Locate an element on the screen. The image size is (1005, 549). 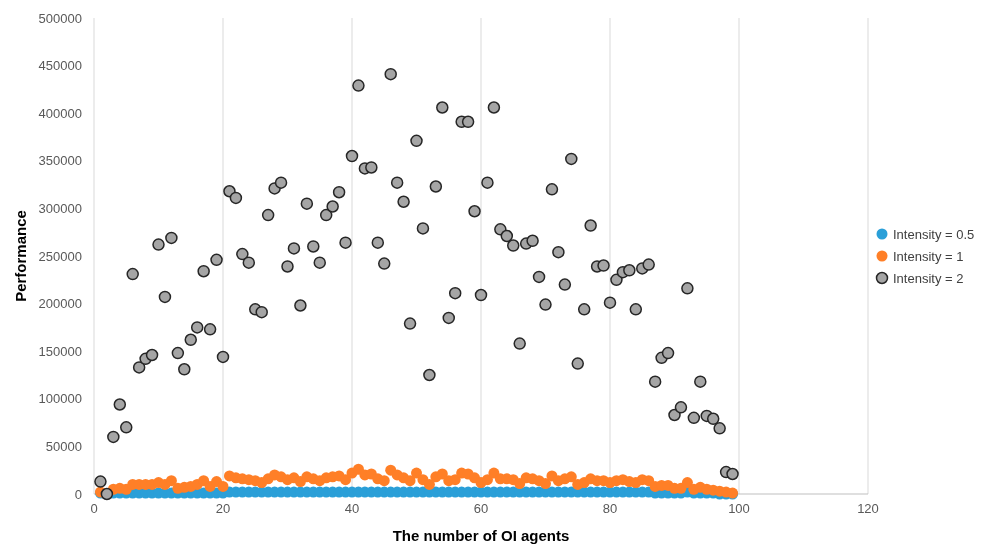
y-tick-label: 100000 is located at coordinates (60, 399).